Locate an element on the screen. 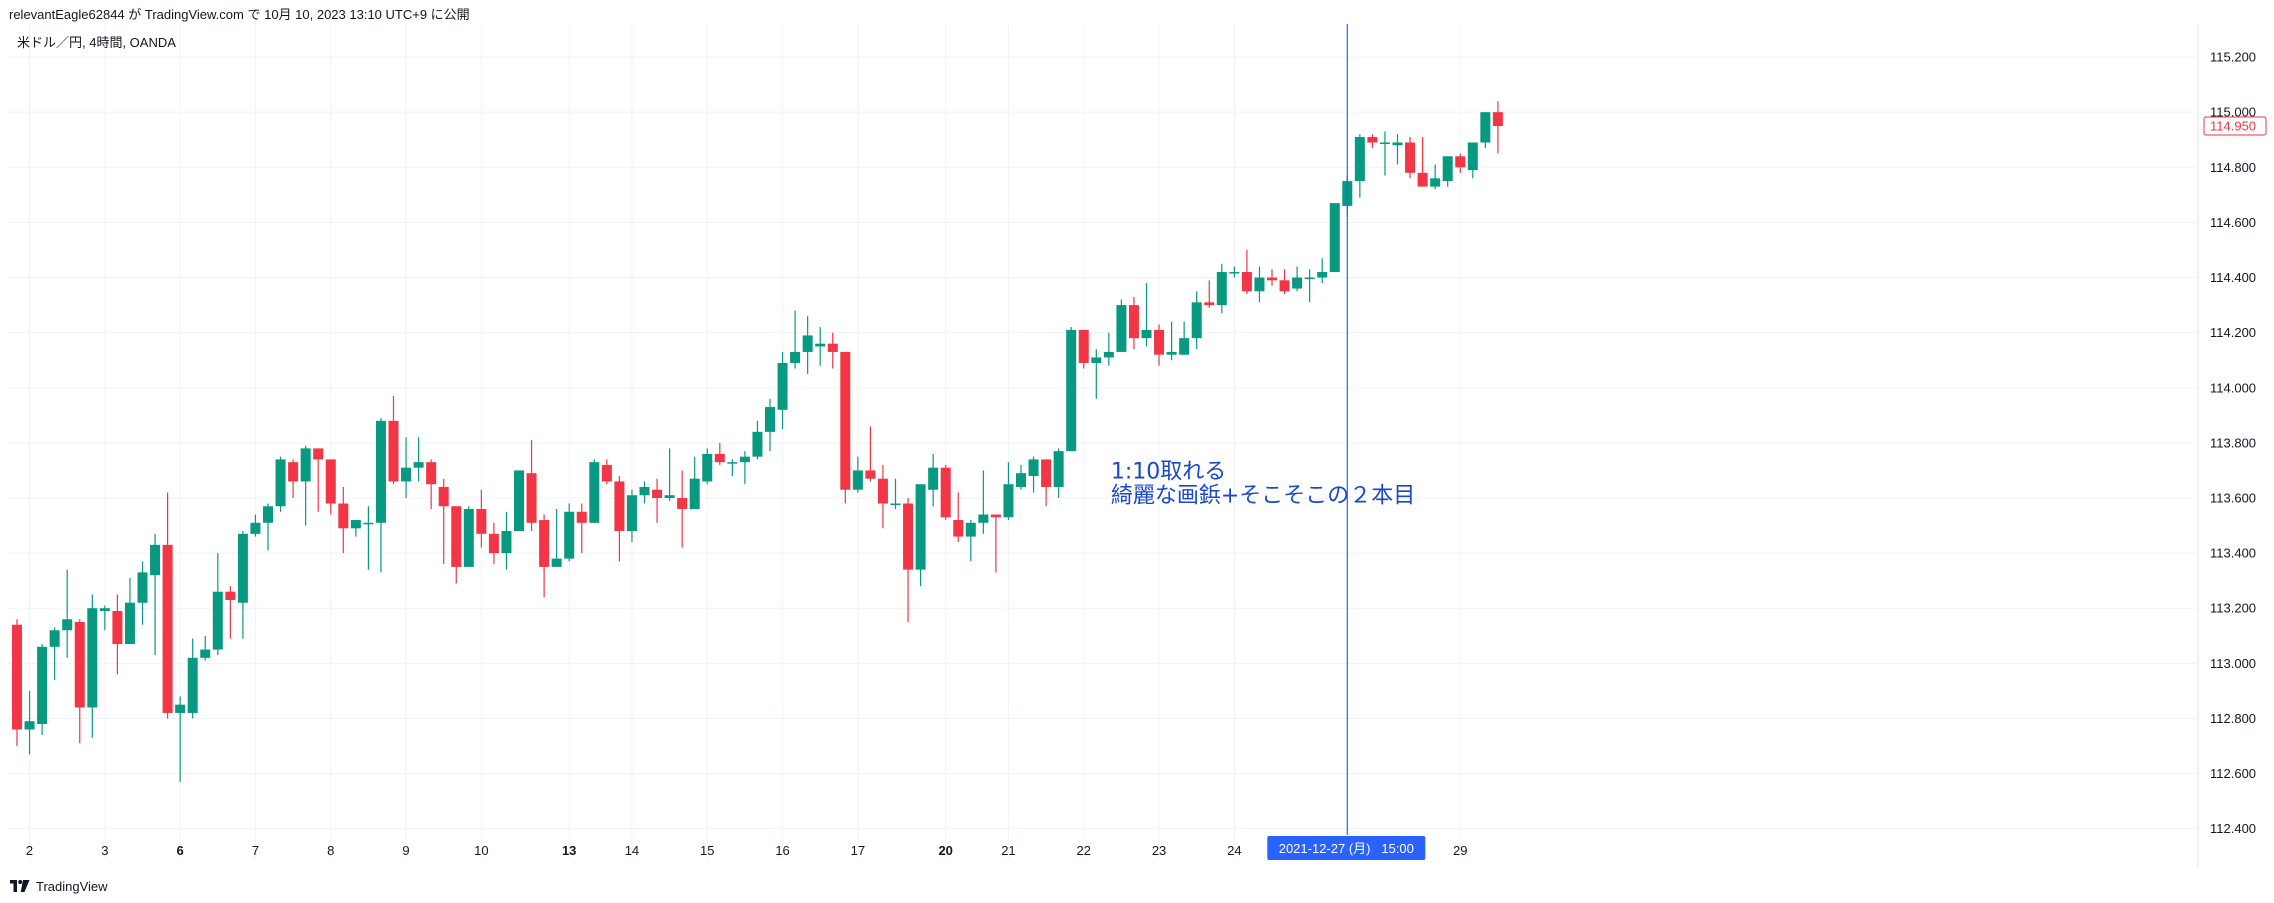  x-tick-label: 9 is located at coordinates (405, 850).